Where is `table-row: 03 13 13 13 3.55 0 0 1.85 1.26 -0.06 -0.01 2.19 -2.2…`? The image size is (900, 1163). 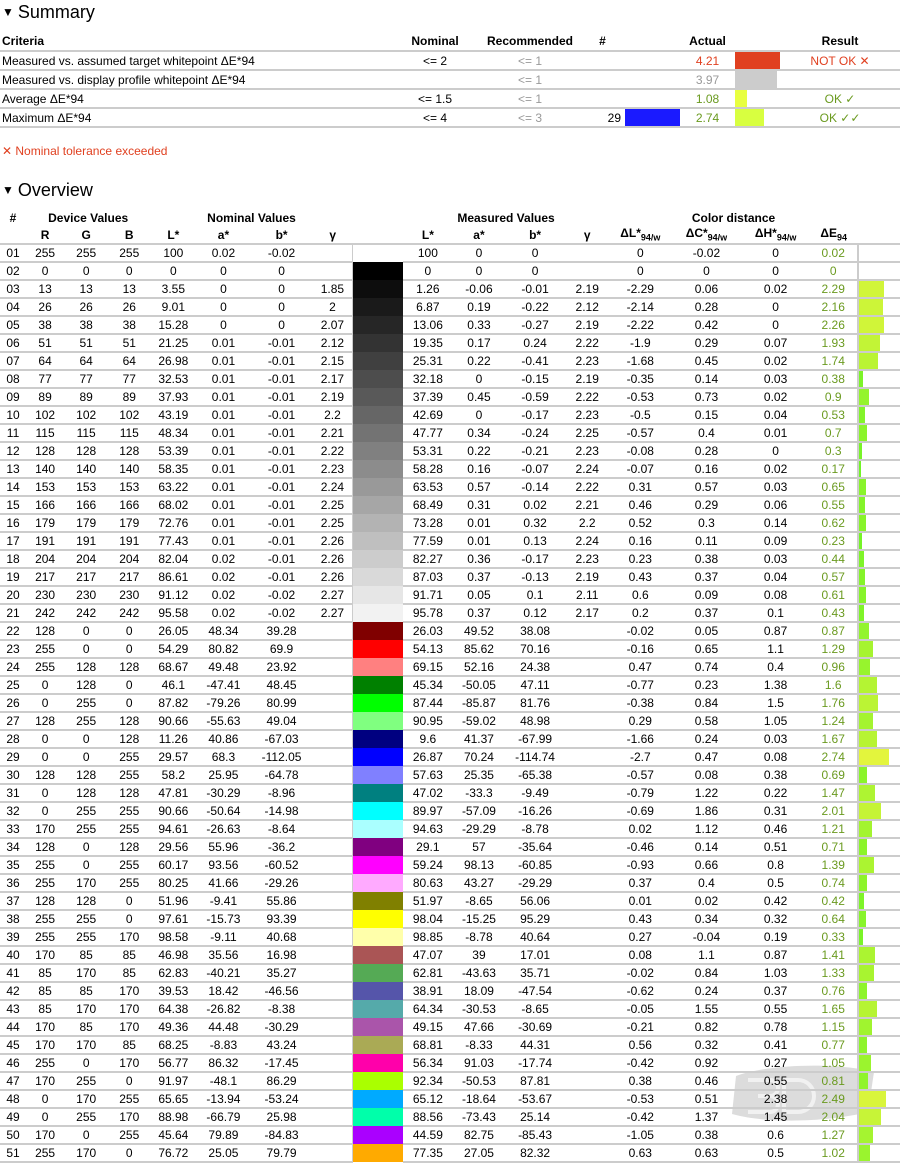 table-row: 03 13 13 13 3.55 0 0 1.85 1.26 -0.06 -0.01 2.19 -2.2… is located at coordinates (450, 289).